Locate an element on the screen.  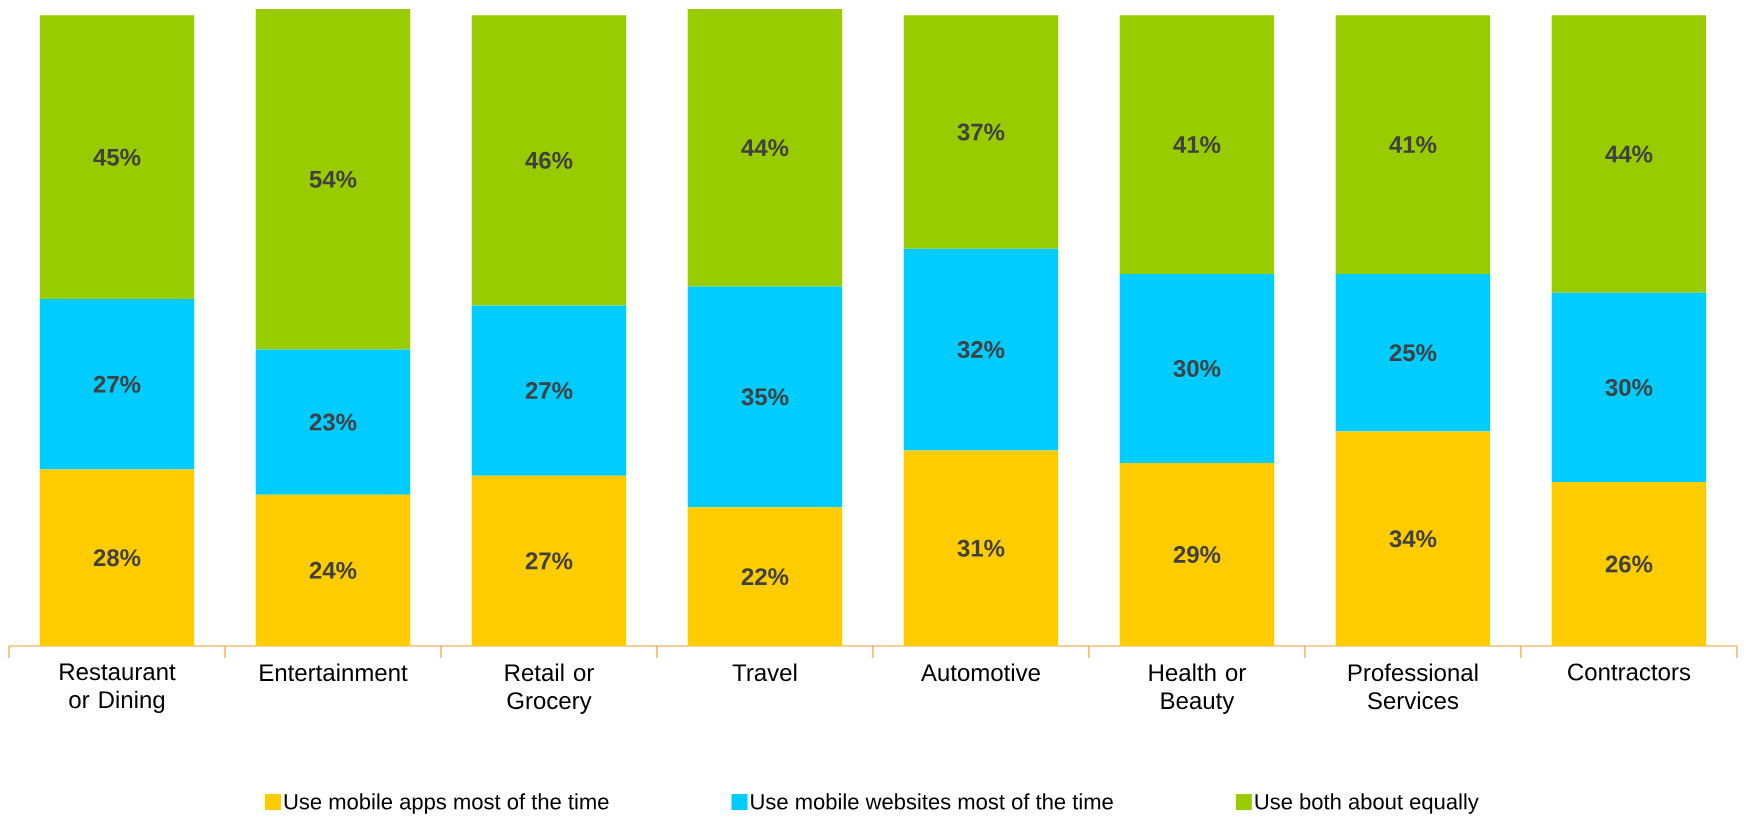
legend-label: Use mobile websites most of the time is located at coordinates (932, 801).